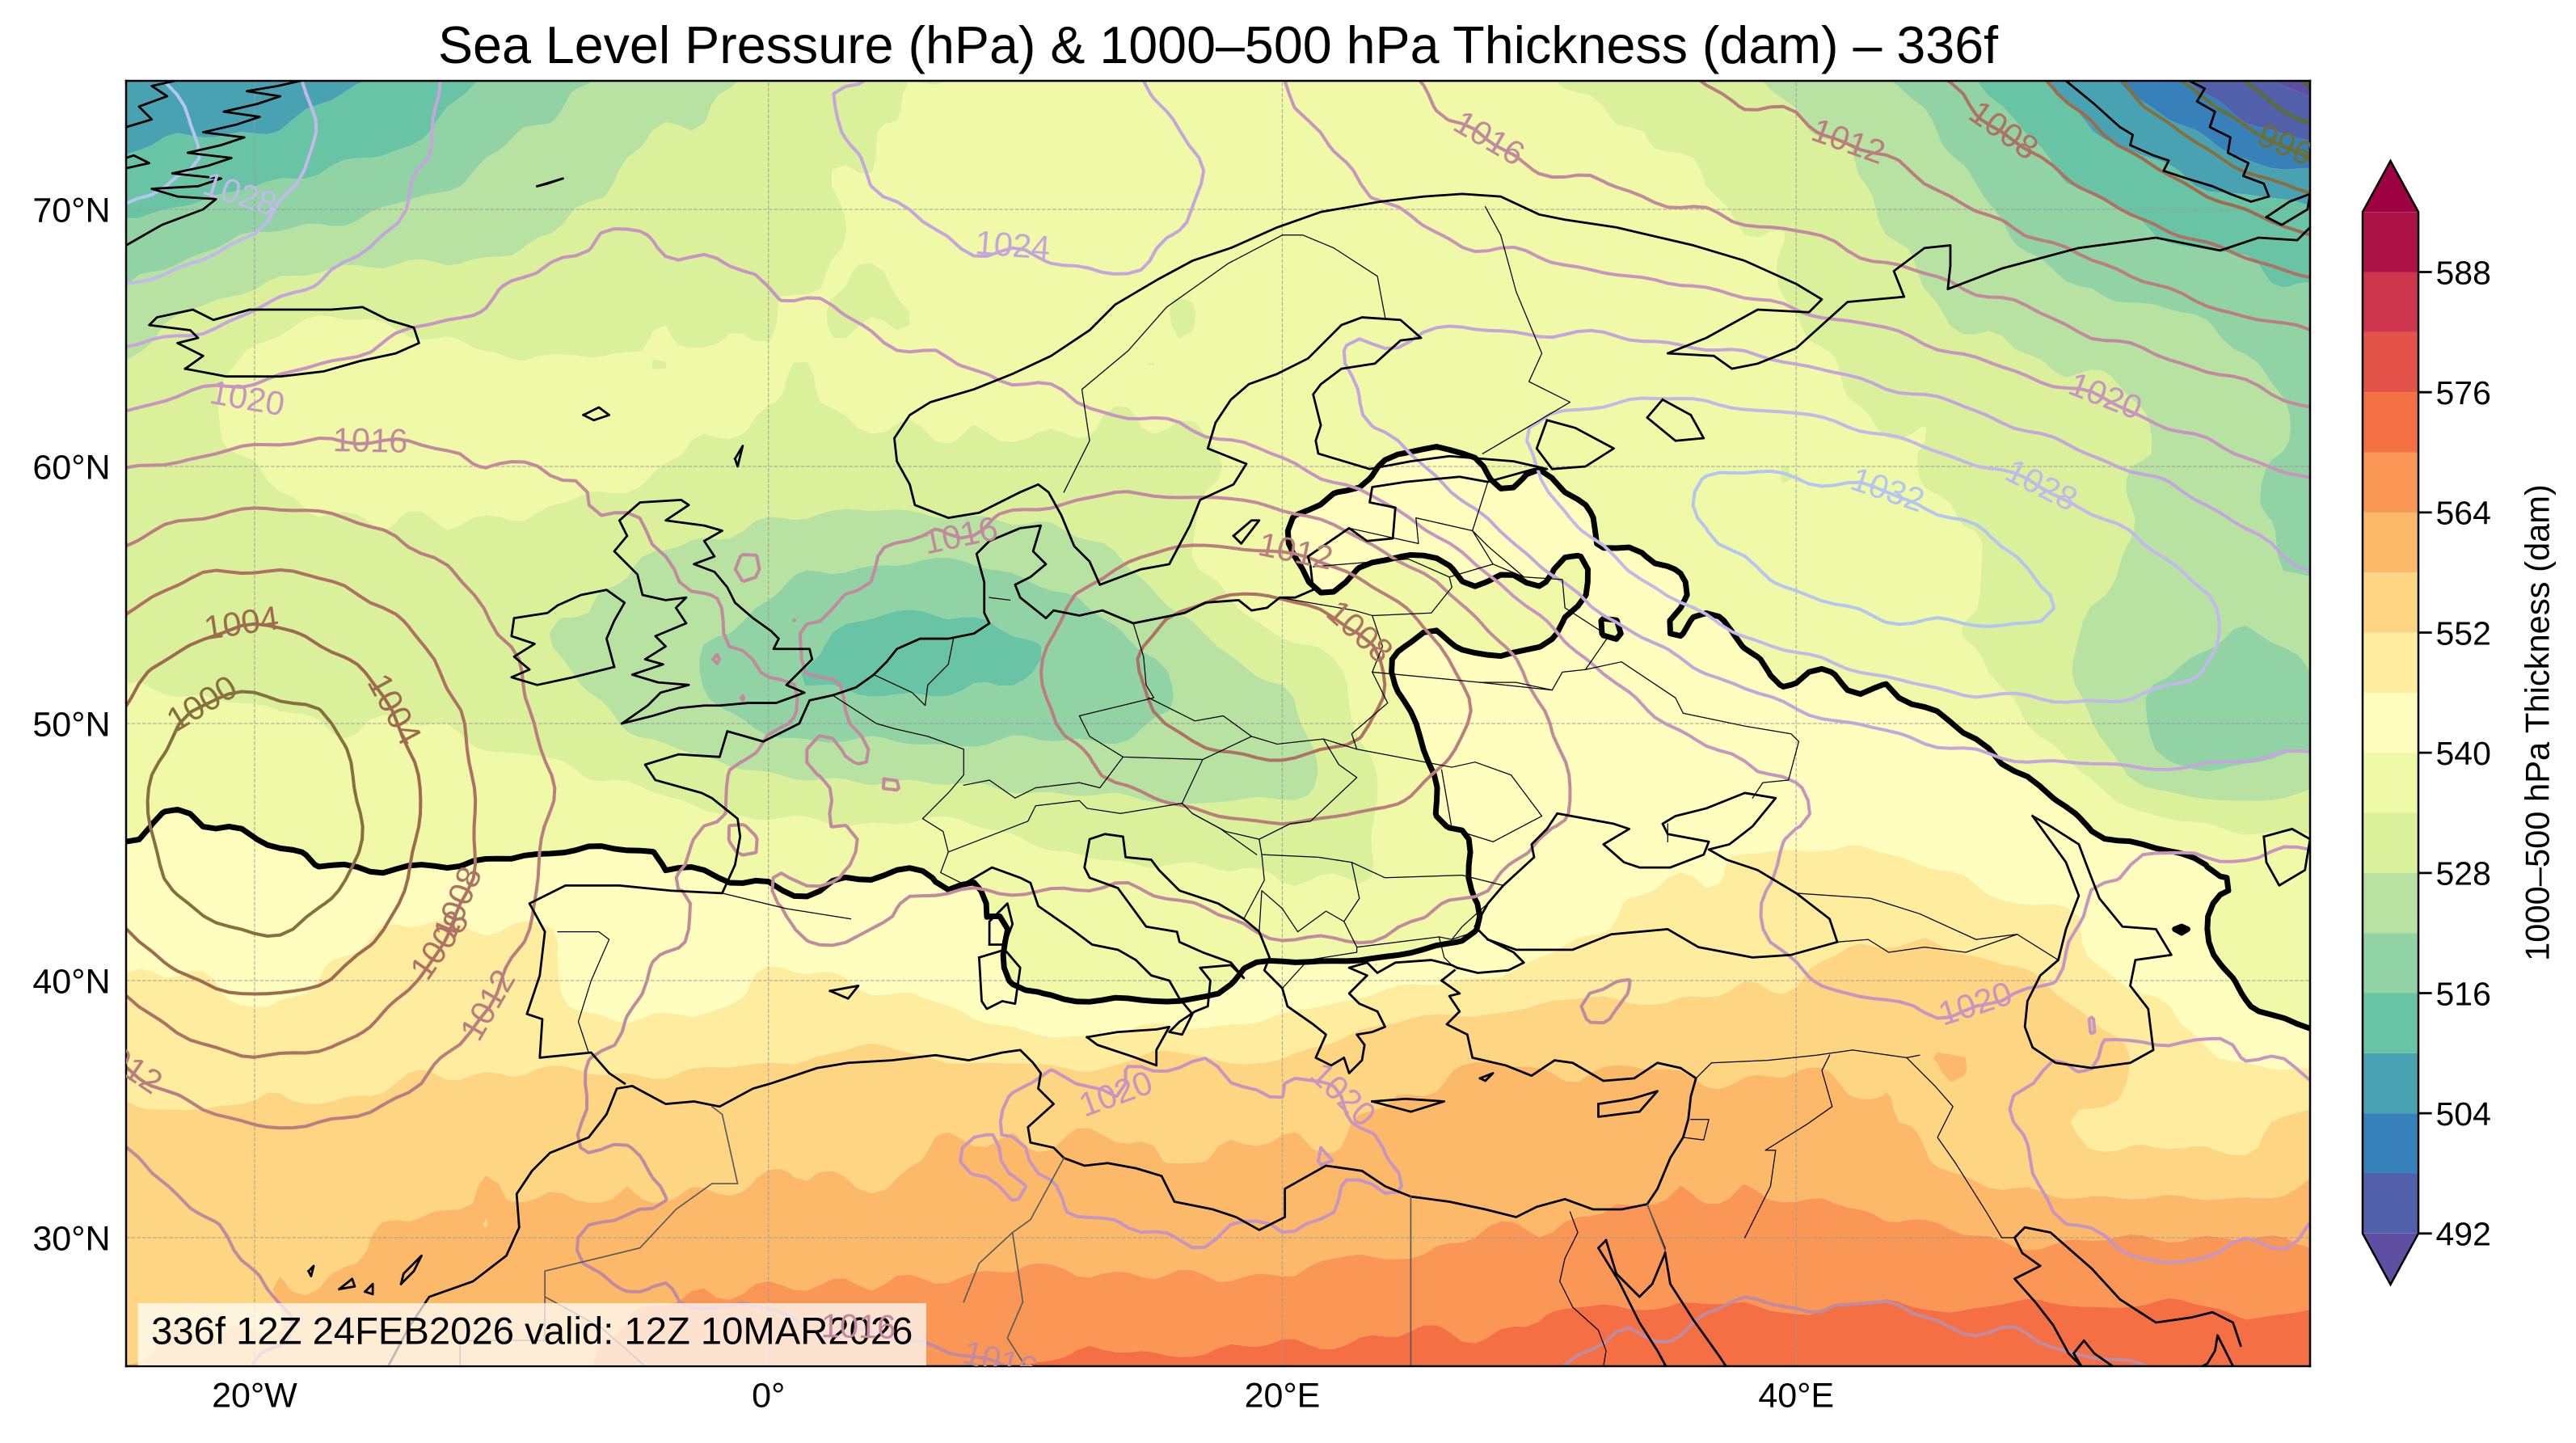 The image size is (2576, 1443). What do you see at coordinates (254, 1396) in the screenshot?
I see `svg-text: 20°W` at bounding box center [254, 1396].